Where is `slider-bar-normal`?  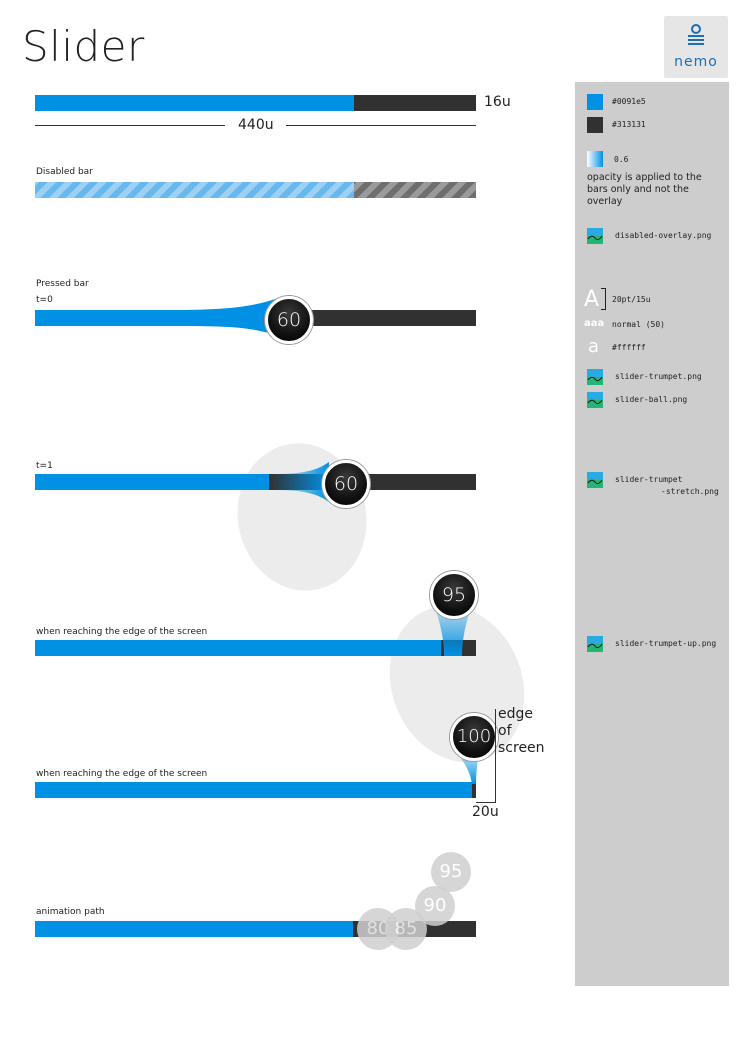 slider-bar-normal is located at coordinates (255, 103).